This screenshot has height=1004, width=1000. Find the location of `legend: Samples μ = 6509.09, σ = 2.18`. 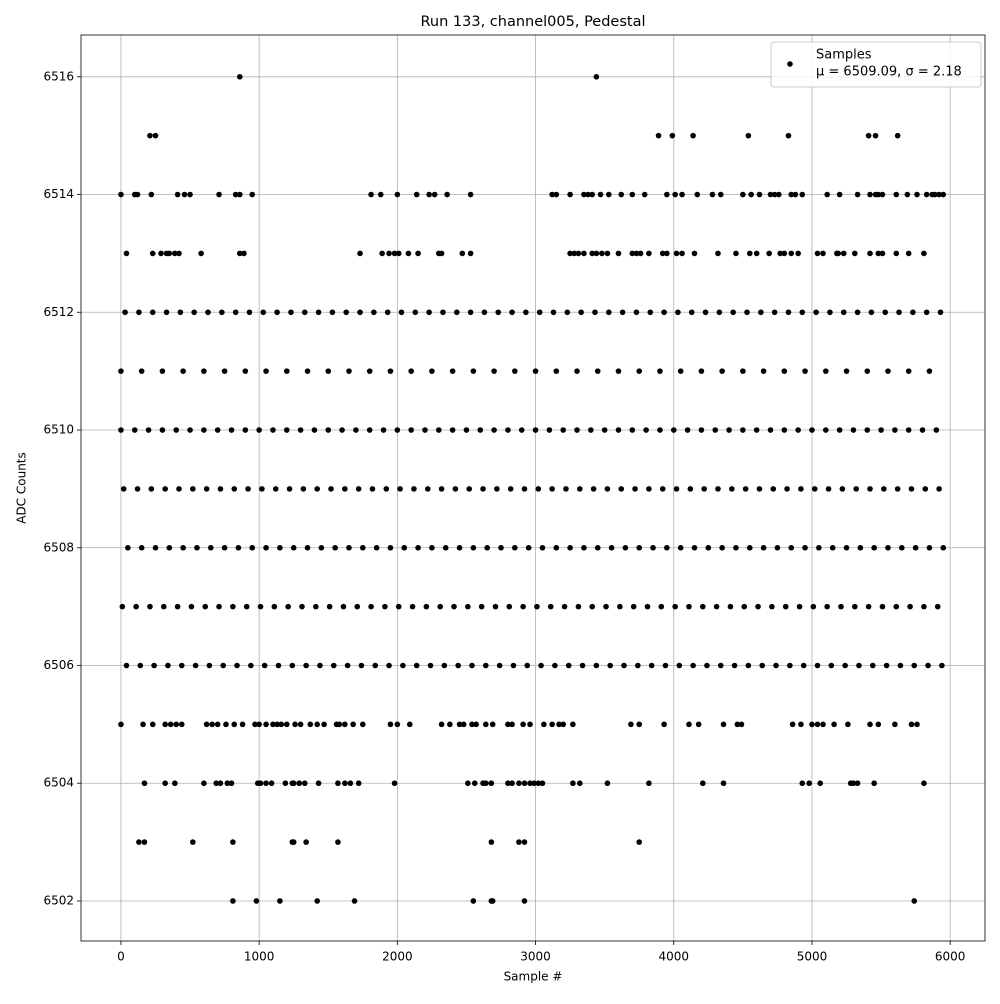

legend: Samples μ = 6509.09, σ = 2.18 is located at coordinates (876, 64).